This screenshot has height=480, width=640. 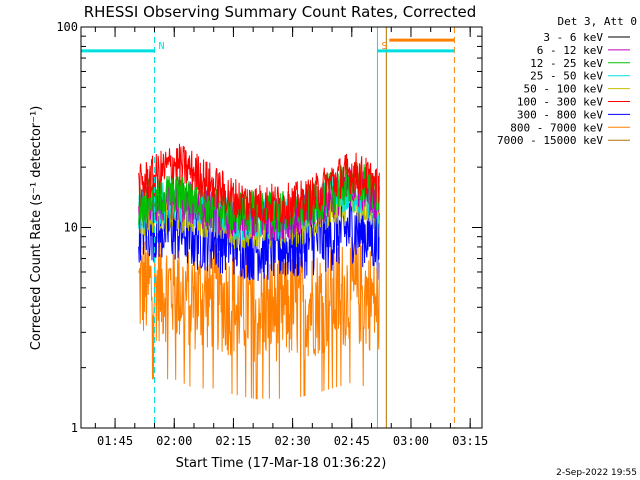 What do you see at coordinates (162, 46) in the screenshot?
I see `interval-label-0: N` at bounding box center [162, 46].